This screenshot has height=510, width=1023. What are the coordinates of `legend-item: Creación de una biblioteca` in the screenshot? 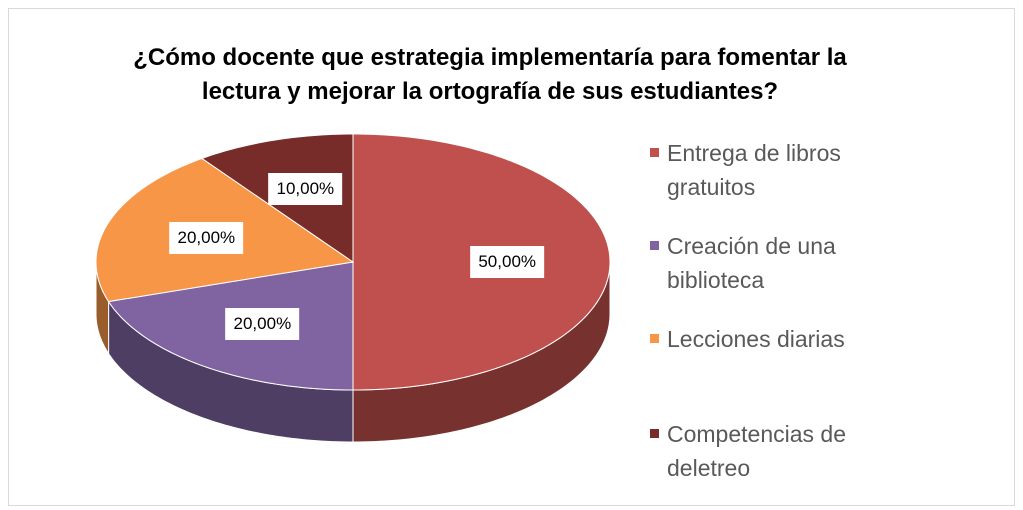 It's located at (780, 263).